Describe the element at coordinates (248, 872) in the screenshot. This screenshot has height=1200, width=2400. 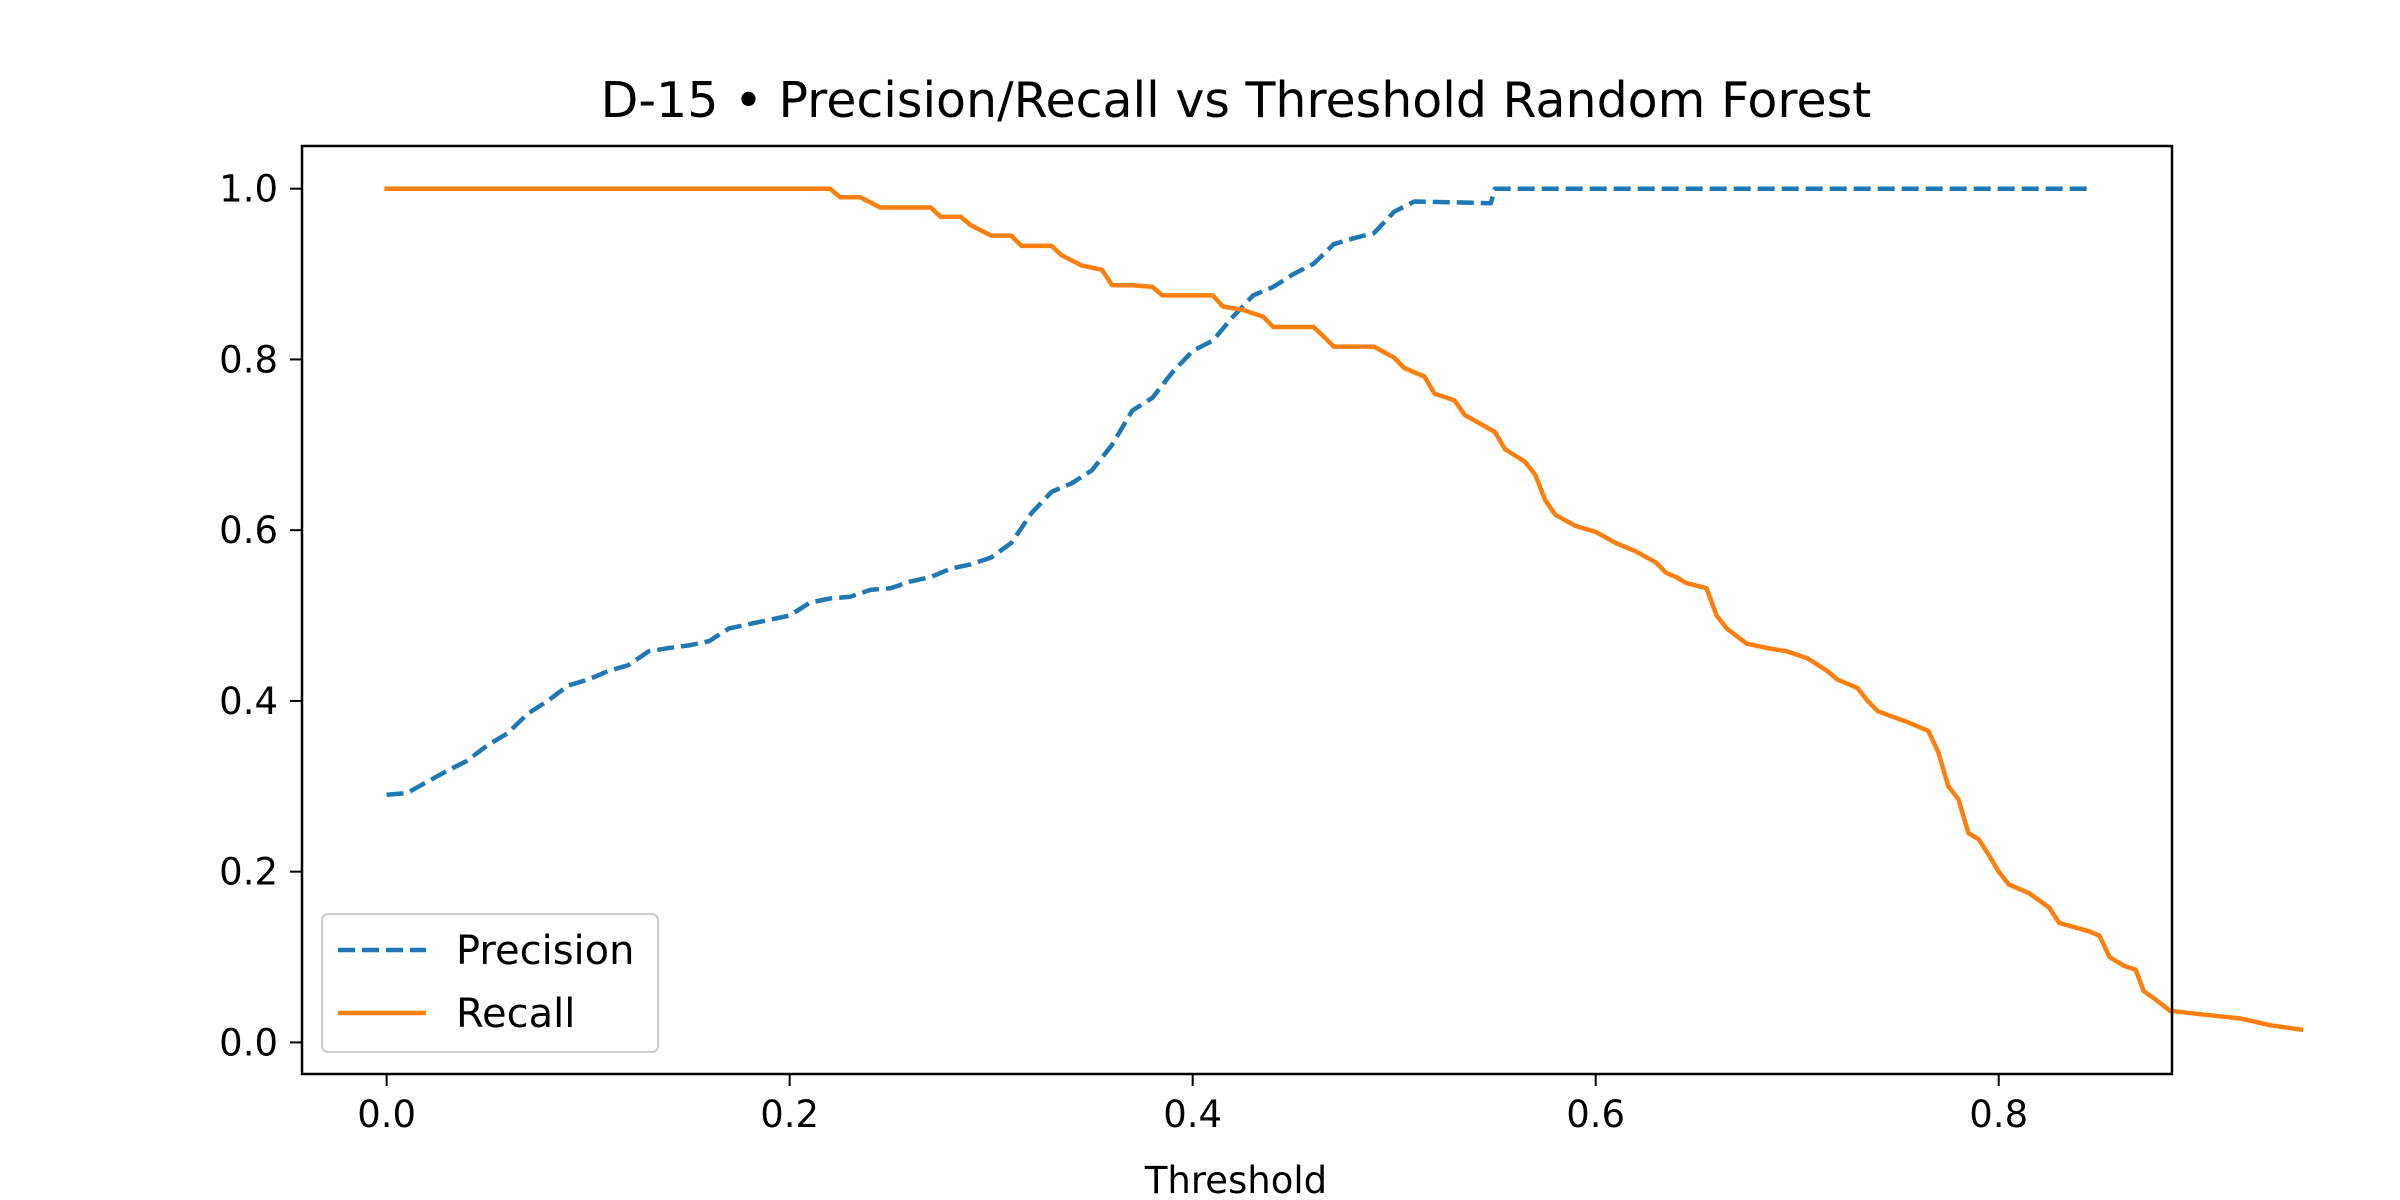
I see `y-tick-label: 0.2` at that location.